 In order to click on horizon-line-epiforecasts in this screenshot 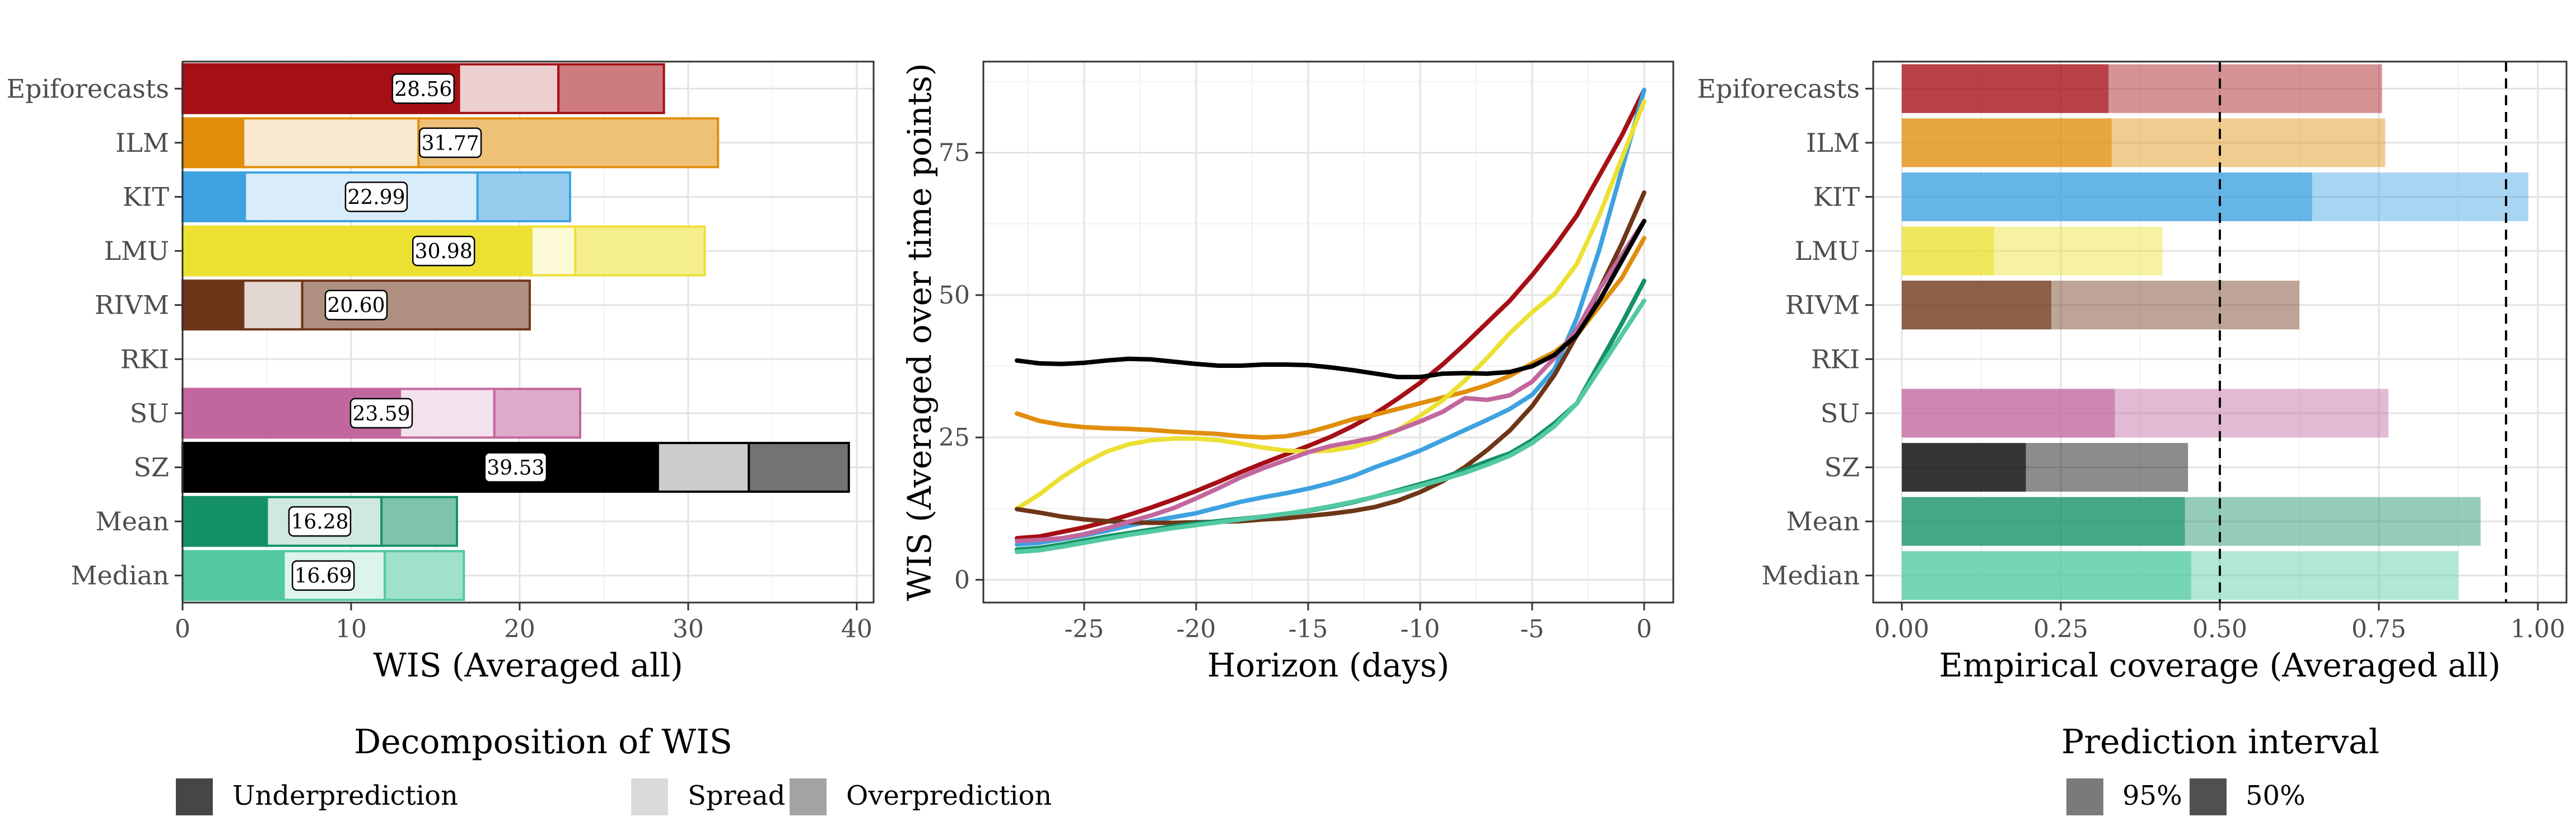, I will do `click(1331, 314)`.